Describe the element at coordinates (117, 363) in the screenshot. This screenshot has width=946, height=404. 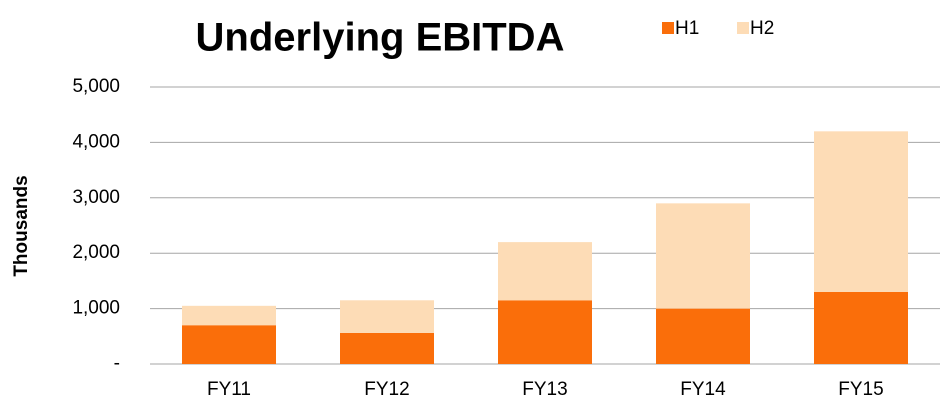
I see `y-tick-label: -` at that location.